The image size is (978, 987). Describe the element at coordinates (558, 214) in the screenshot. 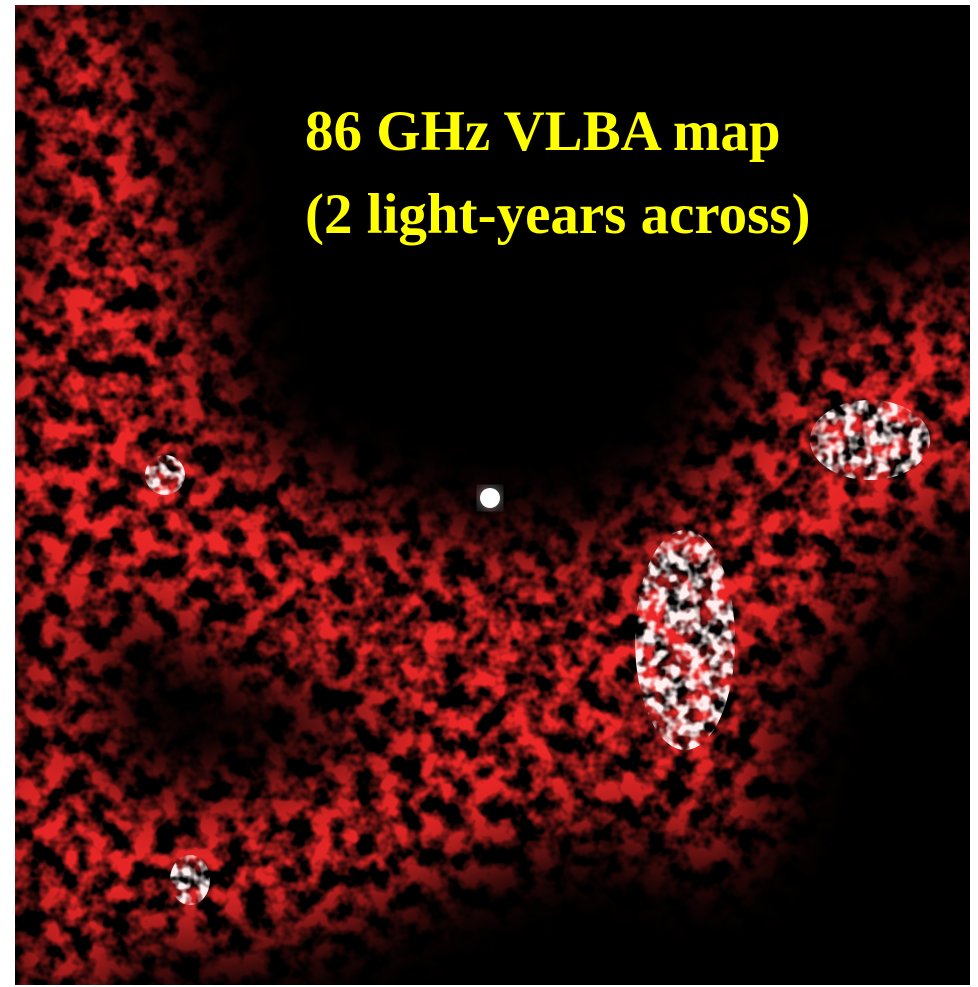

I see `caption-line: (2 light-years across)` at that location.